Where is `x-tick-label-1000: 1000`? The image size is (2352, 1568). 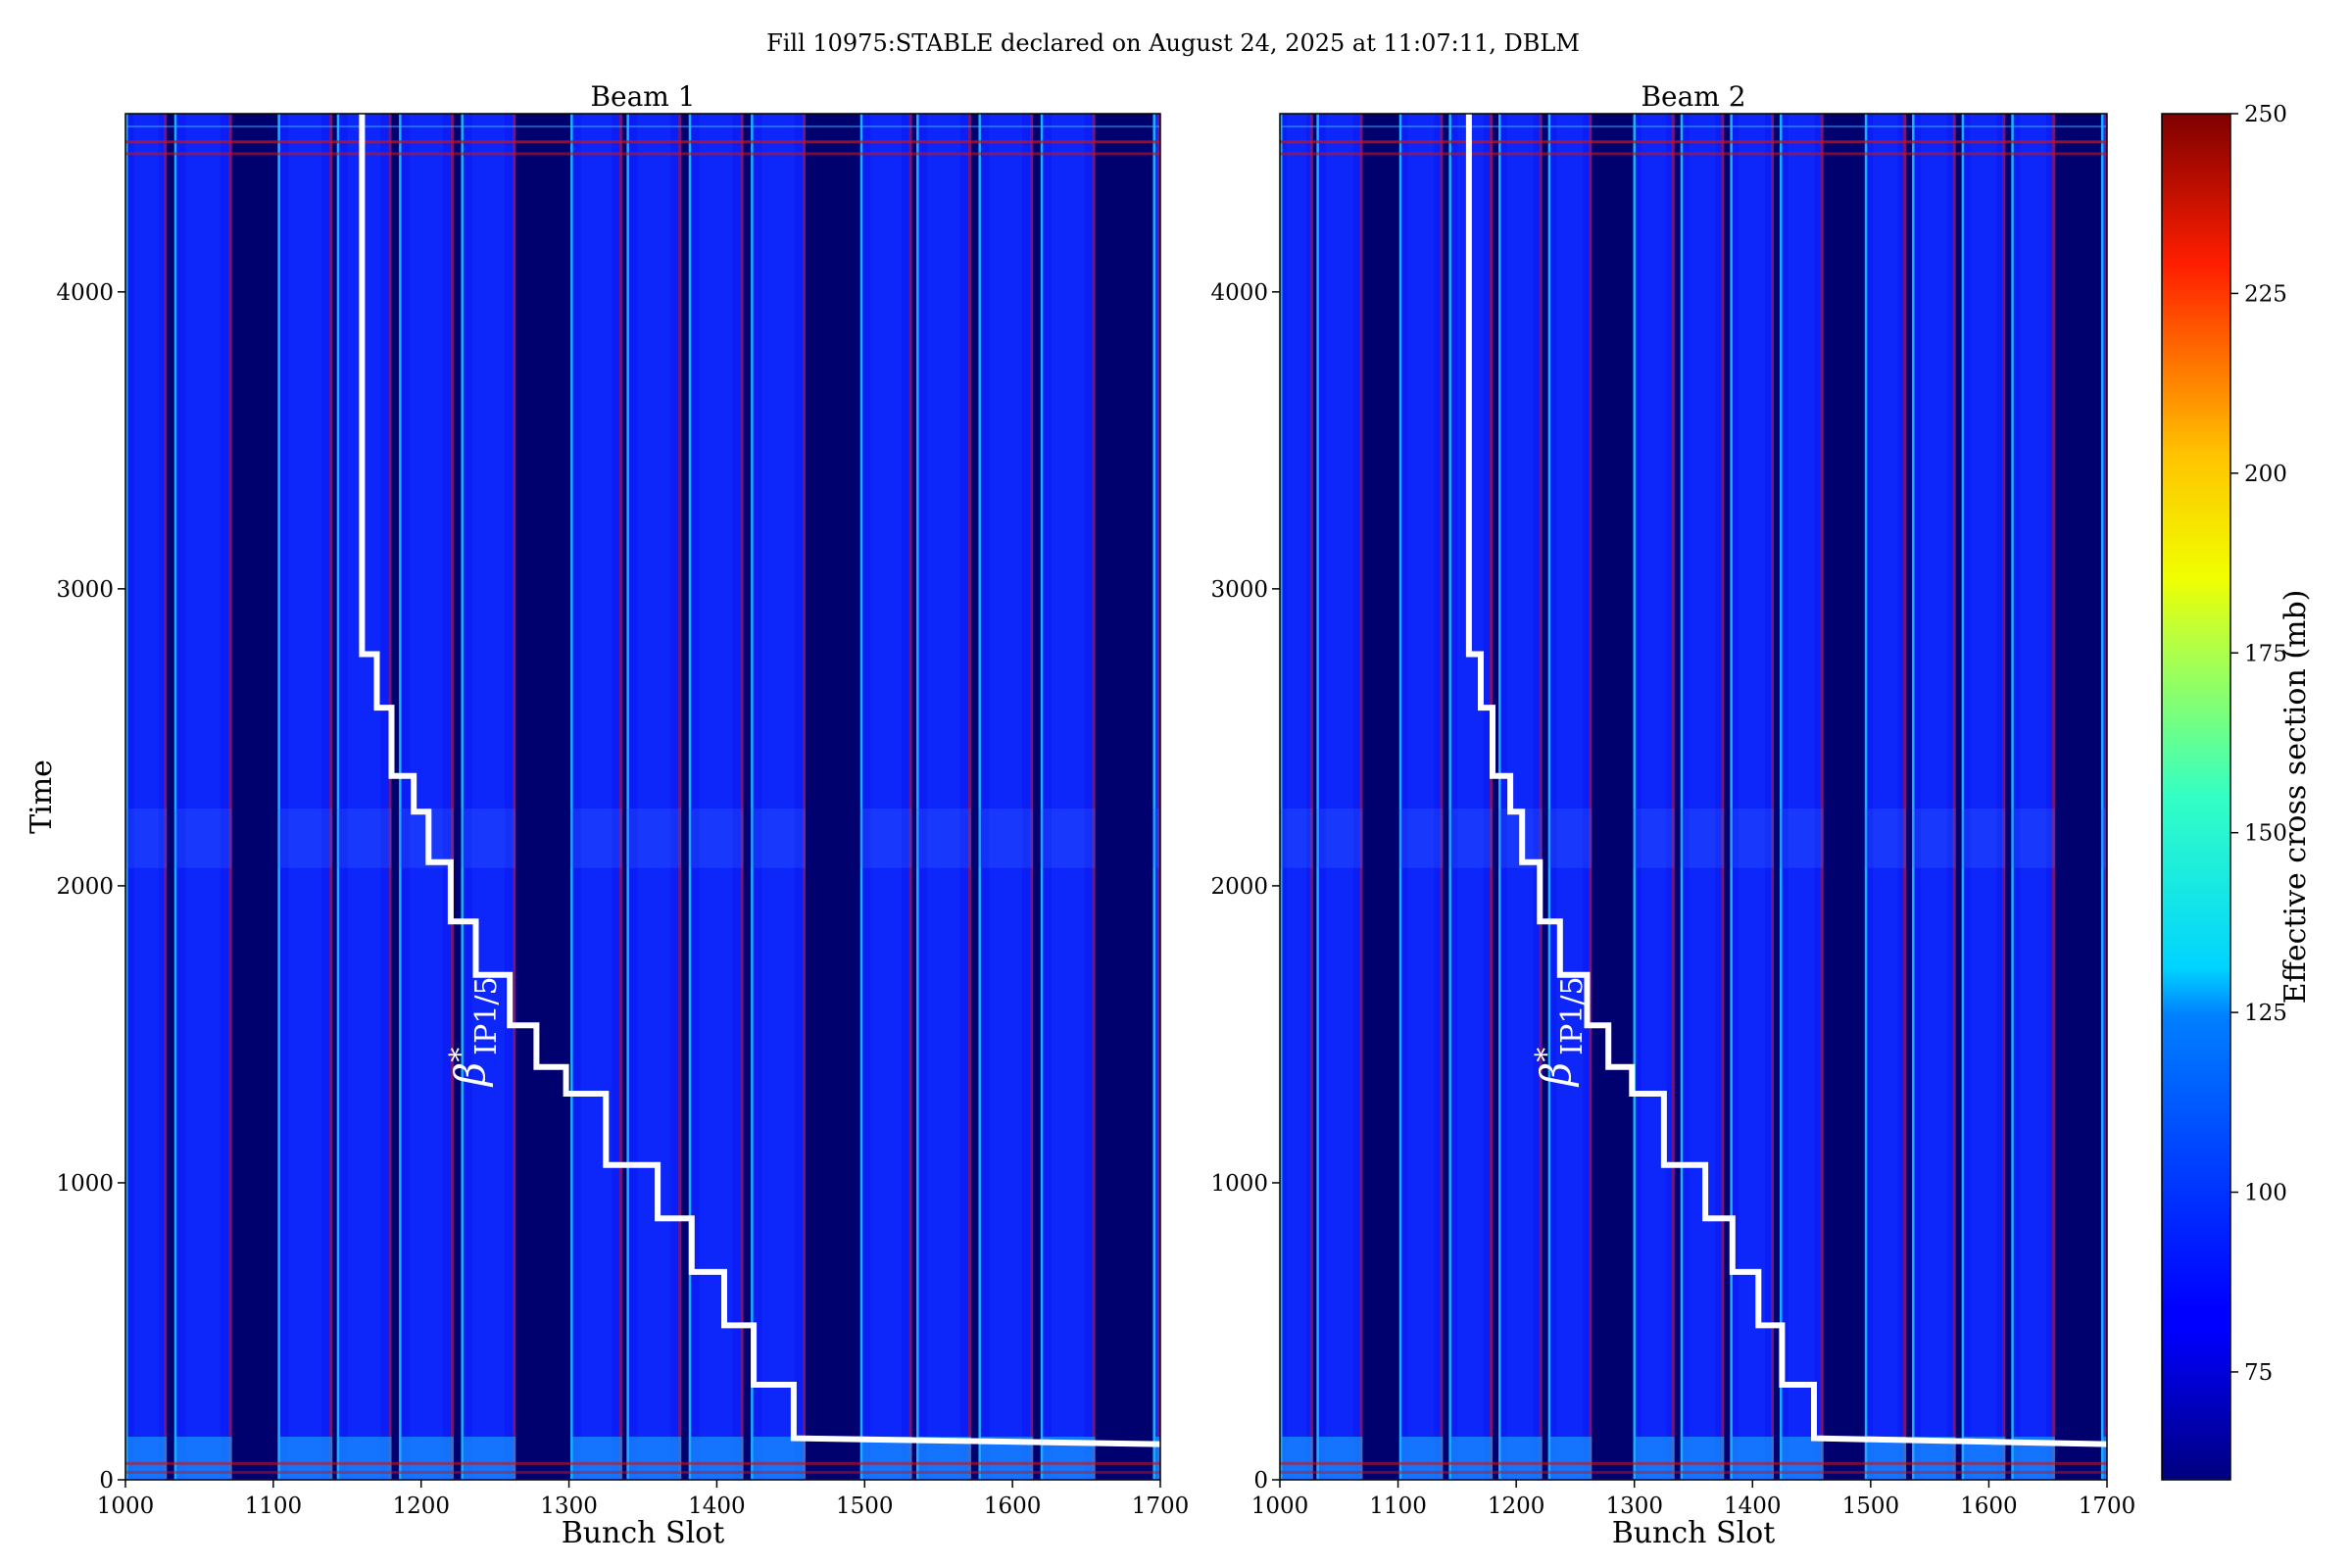 x-tick-label-1000: 1000 is located at coordinates (126, 1506).